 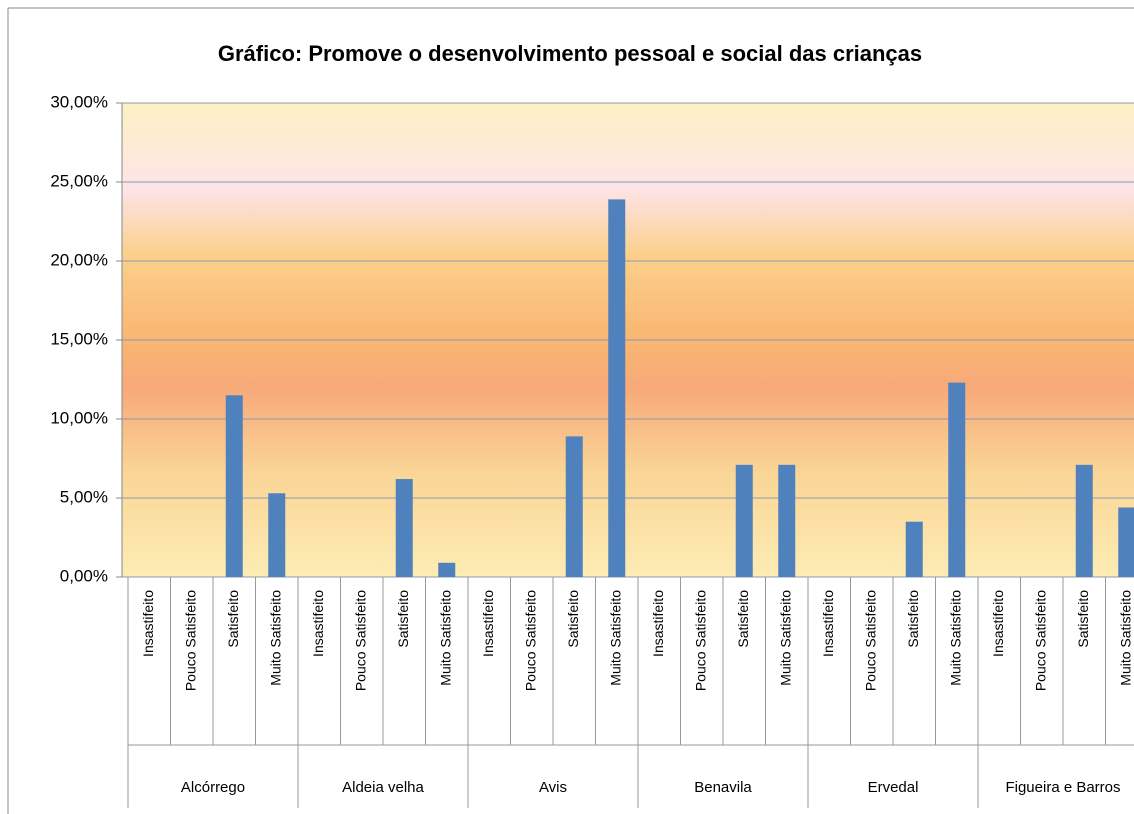 What do you see at coordinates (1062, 787) in the screenshot?
I see `group-label: Figueira e Barros` at bounding box center [1062, 787].